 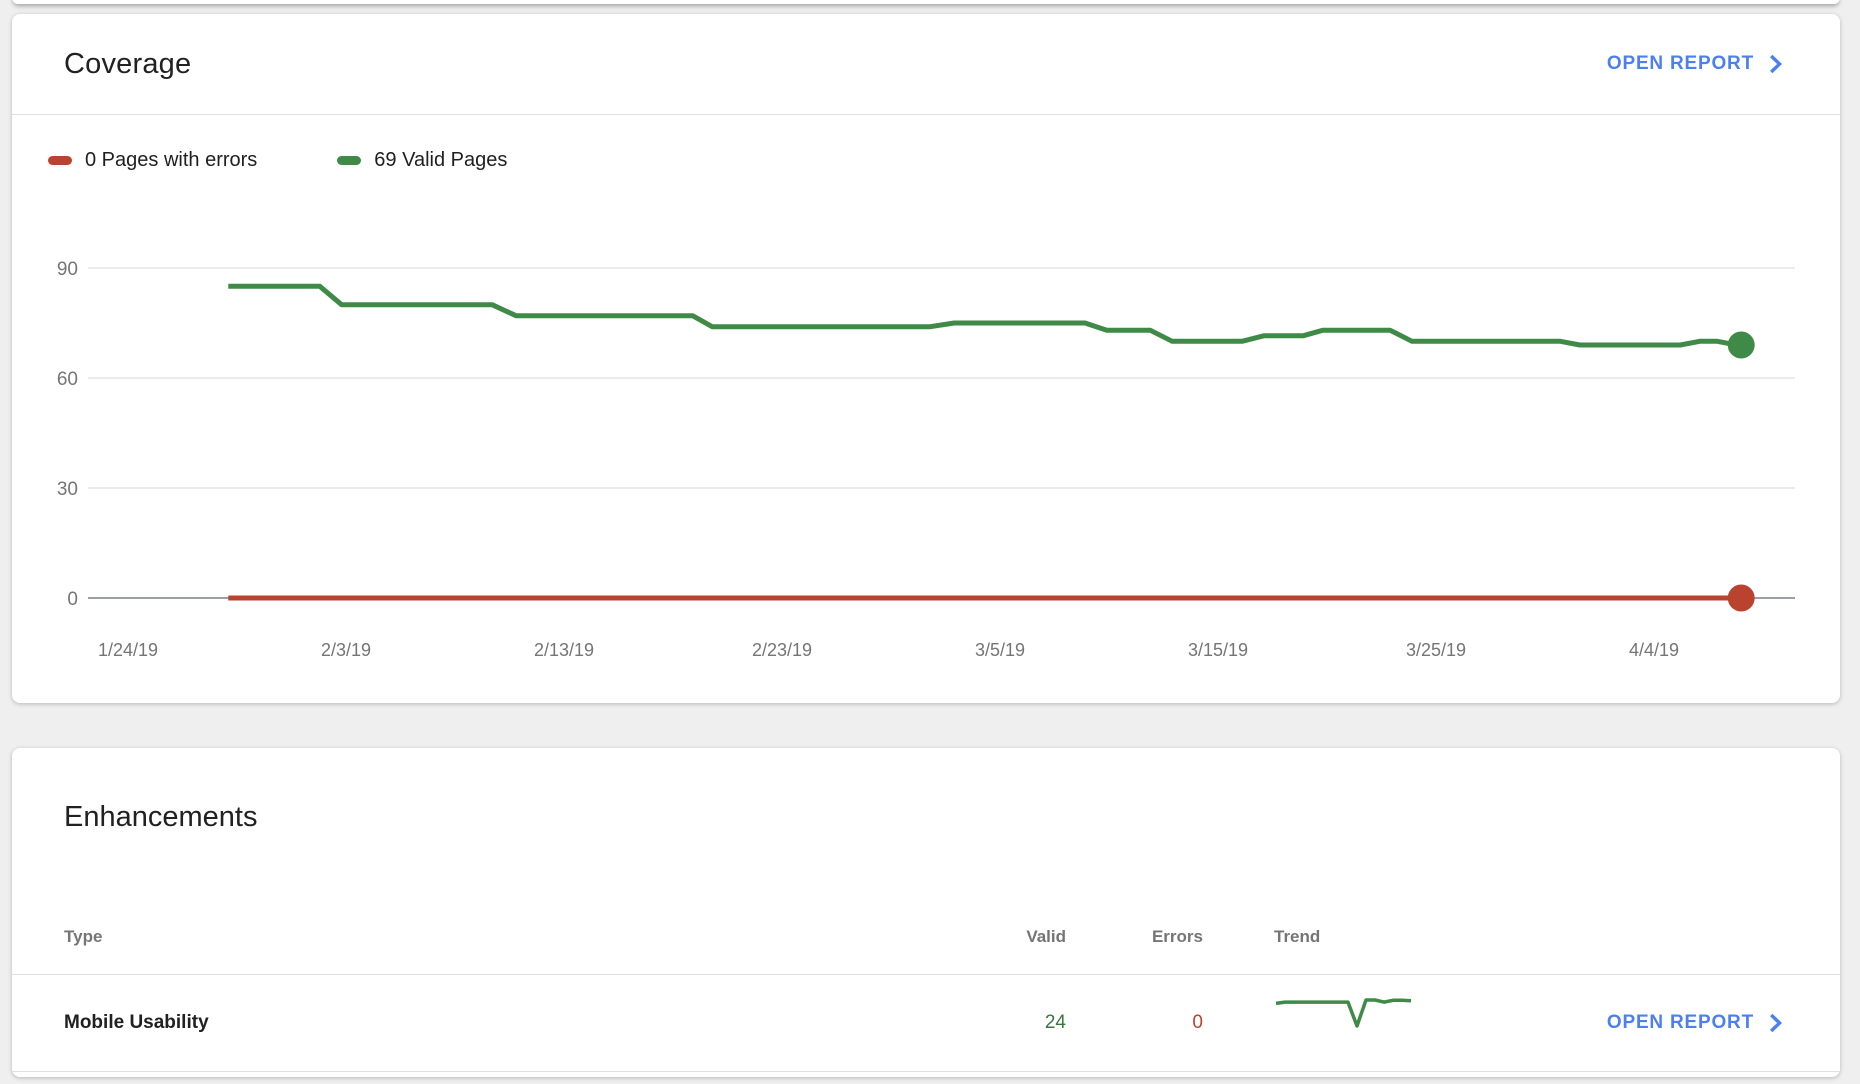 What do you see at coordinates (1218, 650) in the screenshot?
I see `svg-text: 3/15/19` at bounding box center [1218, 650].